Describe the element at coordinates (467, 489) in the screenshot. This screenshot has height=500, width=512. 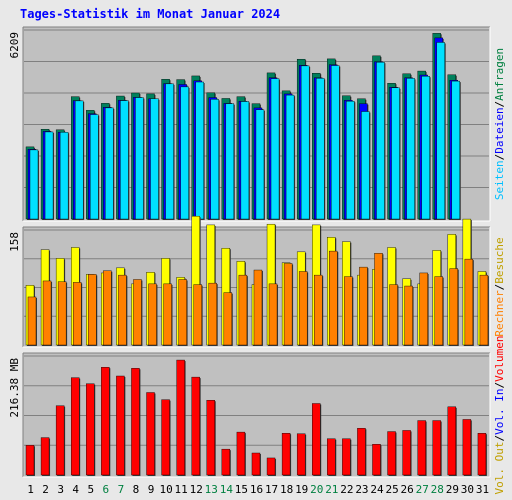
I see `x-tick-label-day-30: 30` at that location.